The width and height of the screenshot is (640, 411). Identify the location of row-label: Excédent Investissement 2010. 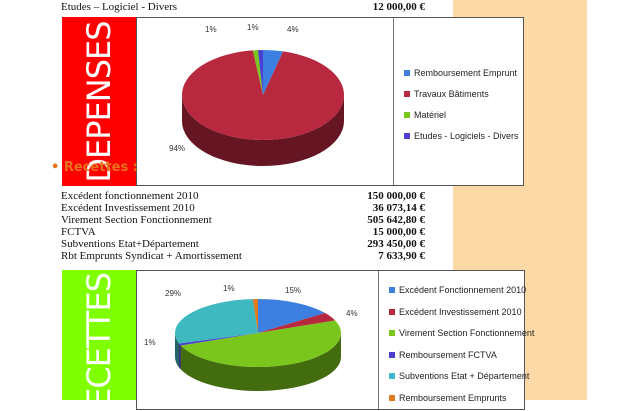
(128, 208).